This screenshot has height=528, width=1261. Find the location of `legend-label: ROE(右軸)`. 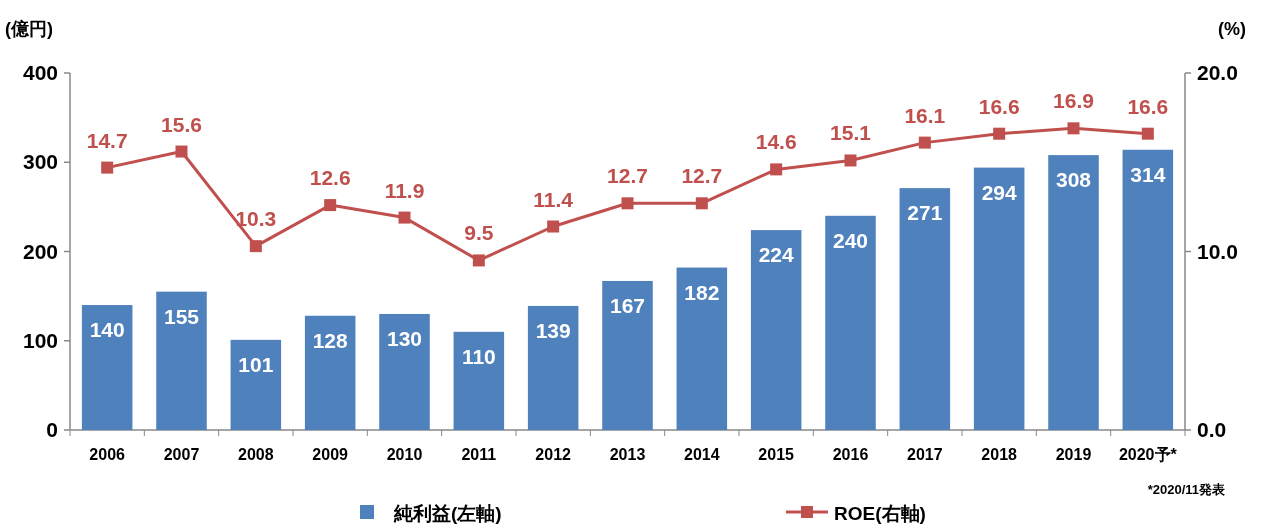

legend-label: ROE(右軸) is located at coordinates (880, 513).